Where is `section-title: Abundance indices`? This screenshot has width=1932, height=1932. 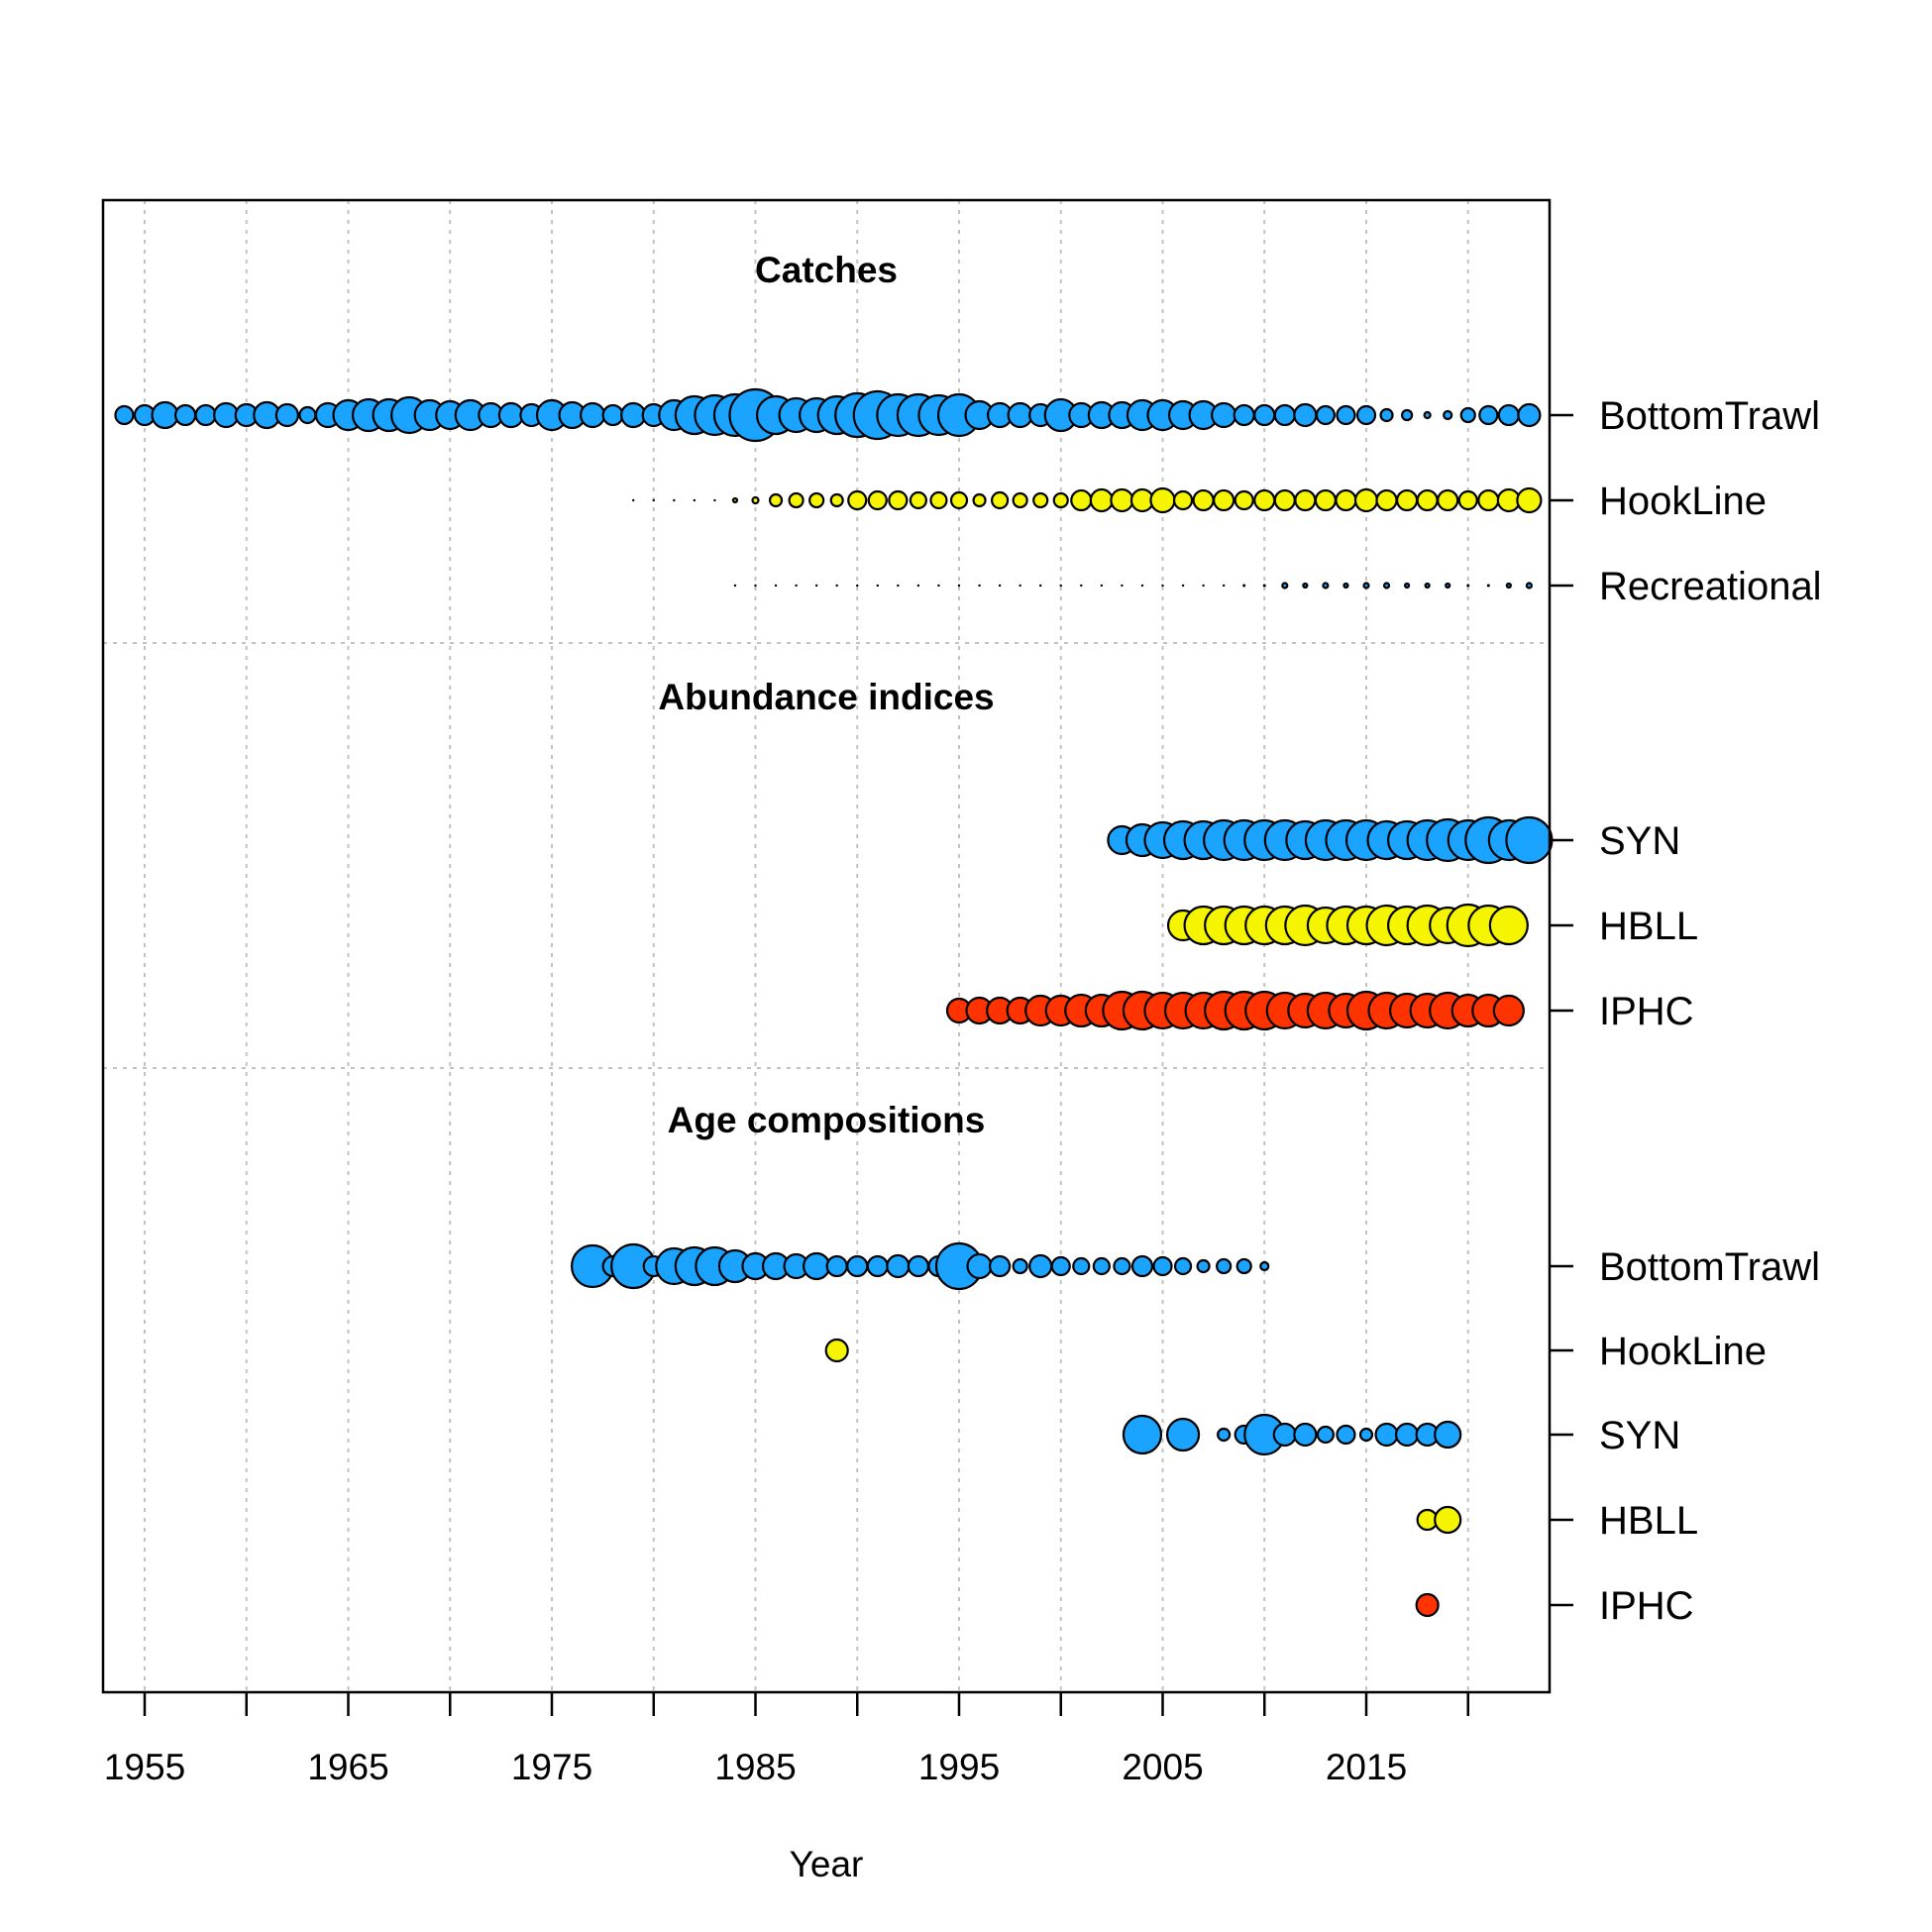
section-title: Abundance indices is located at coordinates (826, 697).